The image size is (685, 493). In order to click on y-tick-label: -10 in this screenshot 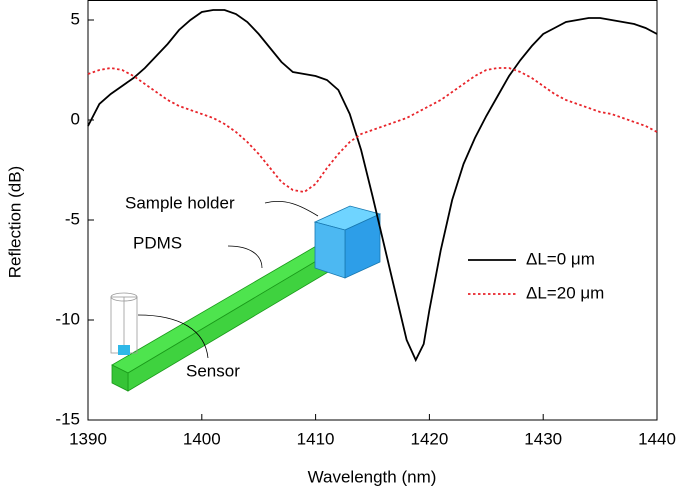, I will do `click(67, 318)`.